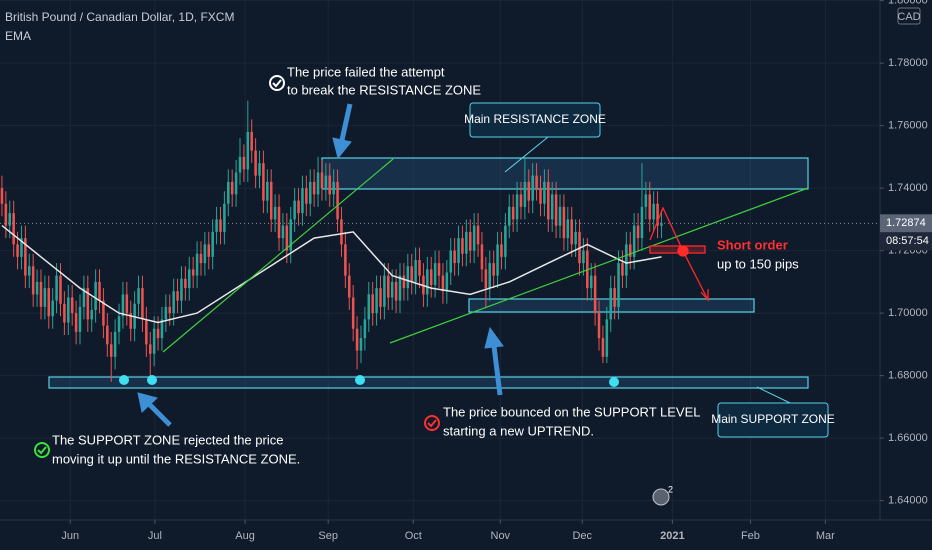  What do you see at coordinates (908, 126) in the screenshot?
I see `y-tick-label: 1.76000` at bounding box center [908, 126].